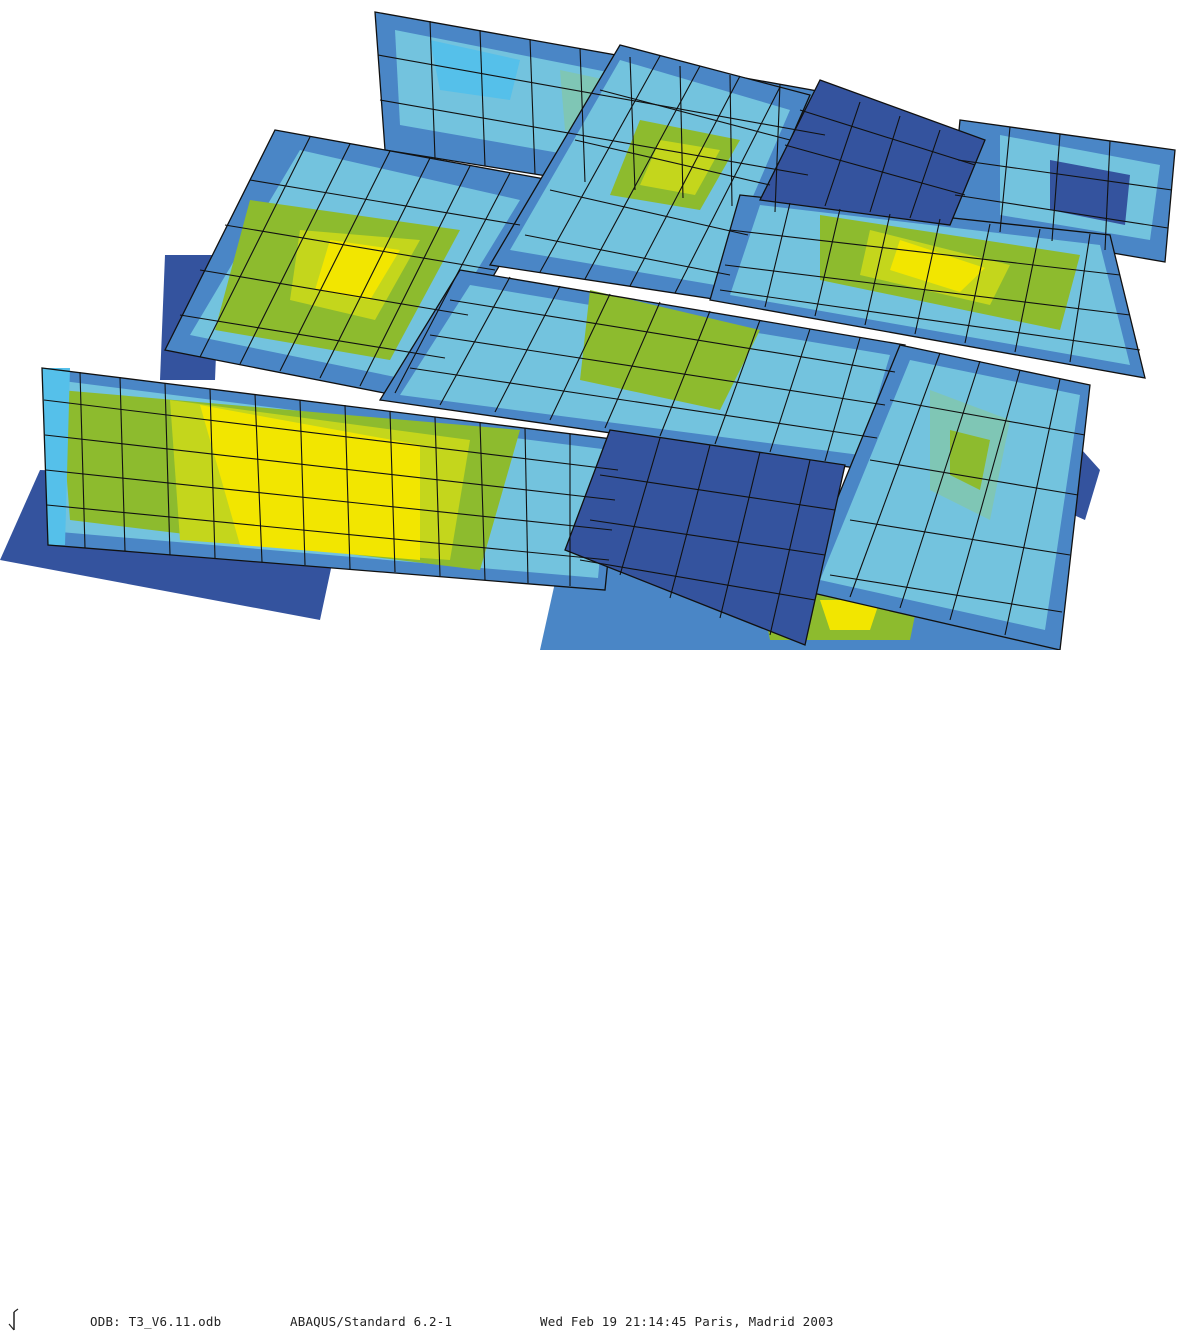 The image size is (1188, 1332). I want to click on solver-version: ABAQUS/Standard 6.2-1, so click(371, 1321).